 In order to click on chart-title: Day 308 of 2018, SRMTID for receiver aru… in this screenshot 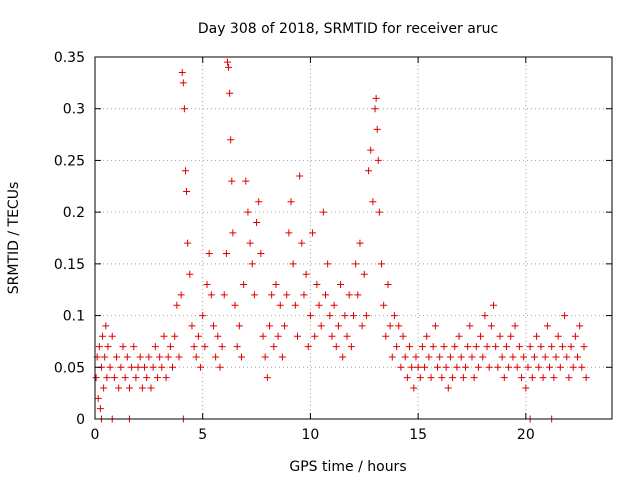, I will do `click(348, 29)`.